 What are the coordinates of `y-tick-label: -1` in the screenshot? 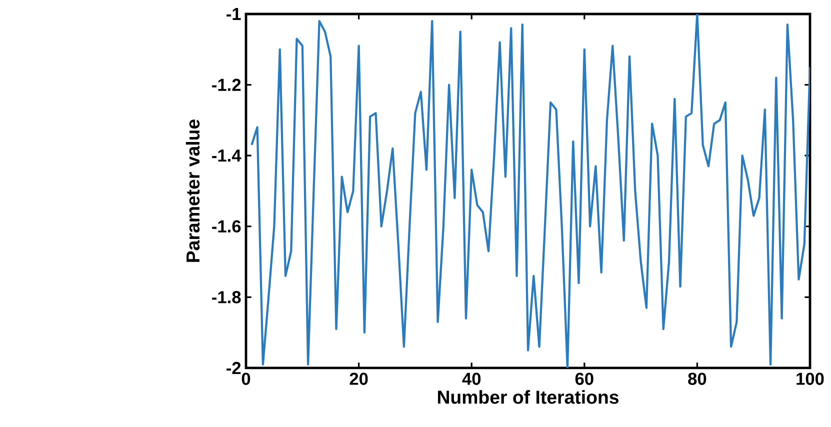 It's located at (233, 14).